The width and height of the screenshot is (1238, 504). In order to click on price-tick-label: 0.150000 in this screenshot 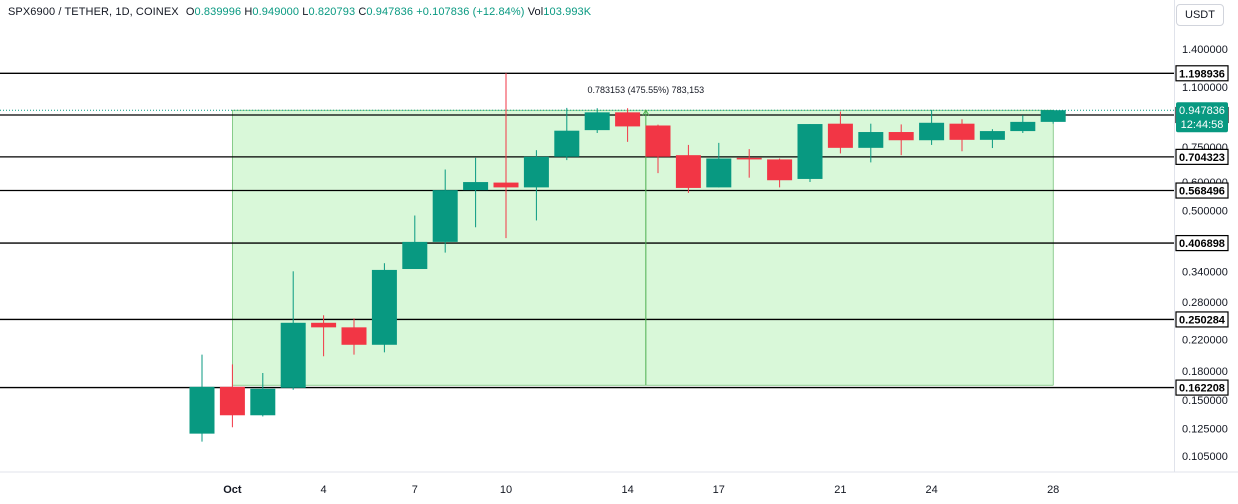, I will do `click(1205, 401)`.